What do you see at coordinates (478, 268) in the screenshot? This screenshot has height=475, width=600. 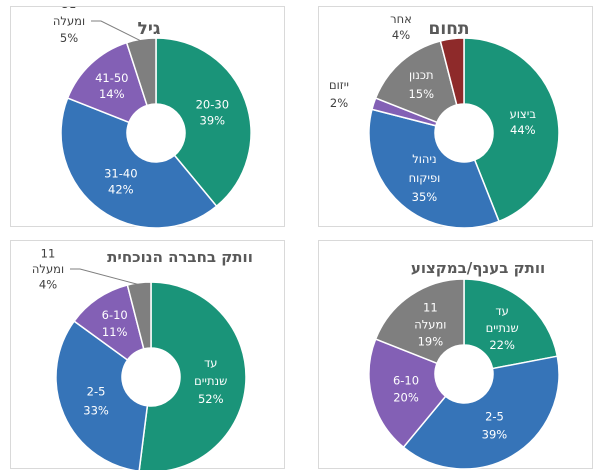 I see `chart-title: וותק בענף/במקצוע` at bounding box center [478, 268].